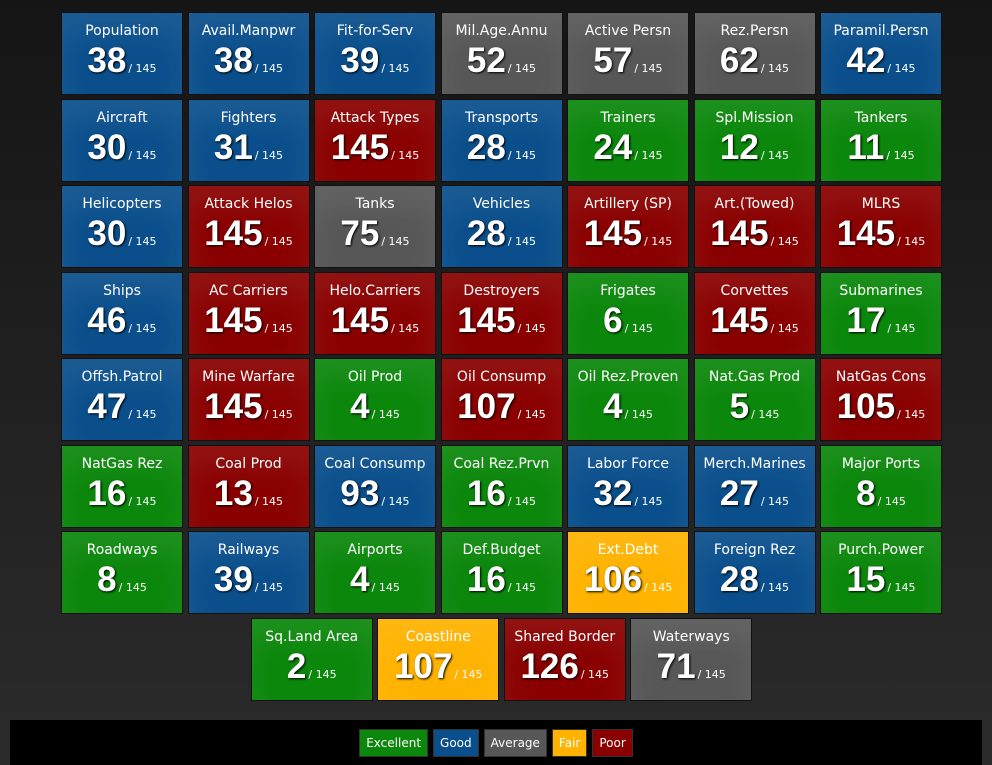 Image resolution: width=992 pixels, height=765 pixels. What do you see at coordinates (628, 117) in the screenshot?
I see `stat-label: Trainers` at bounding box center [628, 117].